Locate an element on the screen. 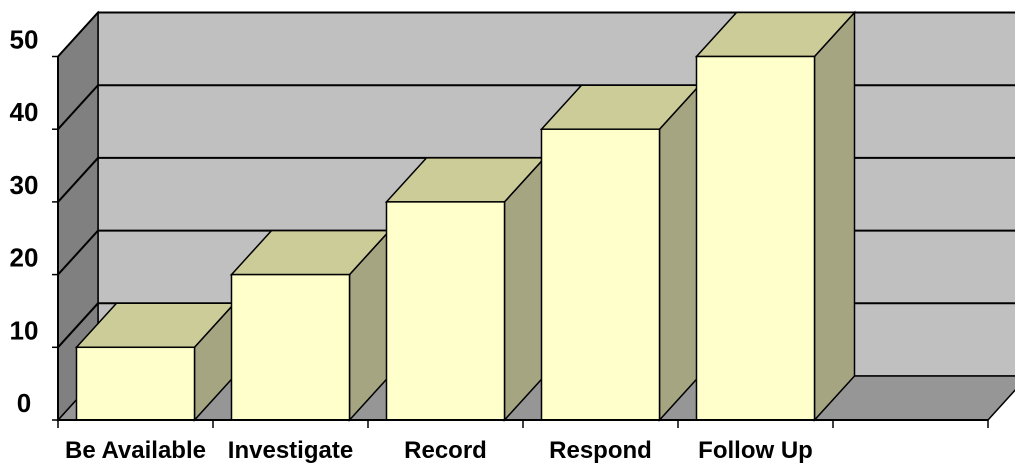 The image size is (1015, 469). x-tick-label: Follow Up is located at coordinates (755, 450).